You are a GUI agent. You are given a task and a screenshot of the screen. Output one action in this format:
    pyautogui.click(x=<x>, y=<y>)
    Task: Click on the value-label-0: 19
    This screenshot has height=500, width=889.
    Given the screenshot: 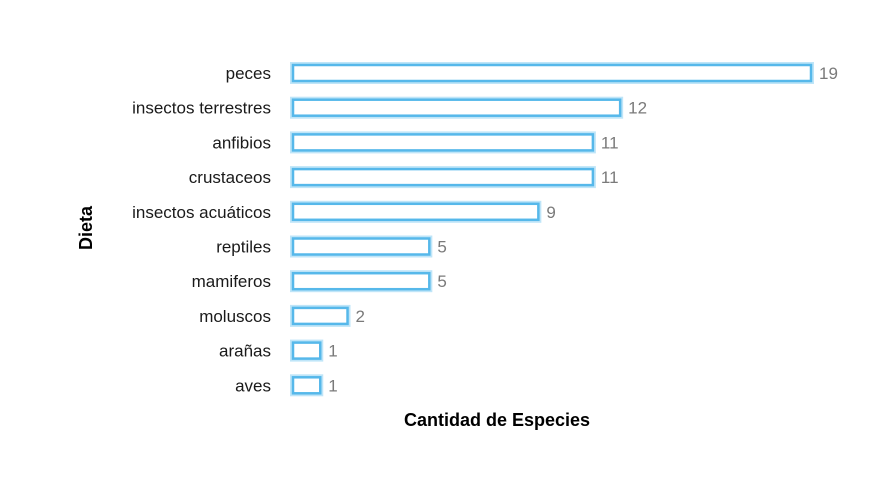 What is the action you would take?
    pyautogui.click(x=828, y=73)
    